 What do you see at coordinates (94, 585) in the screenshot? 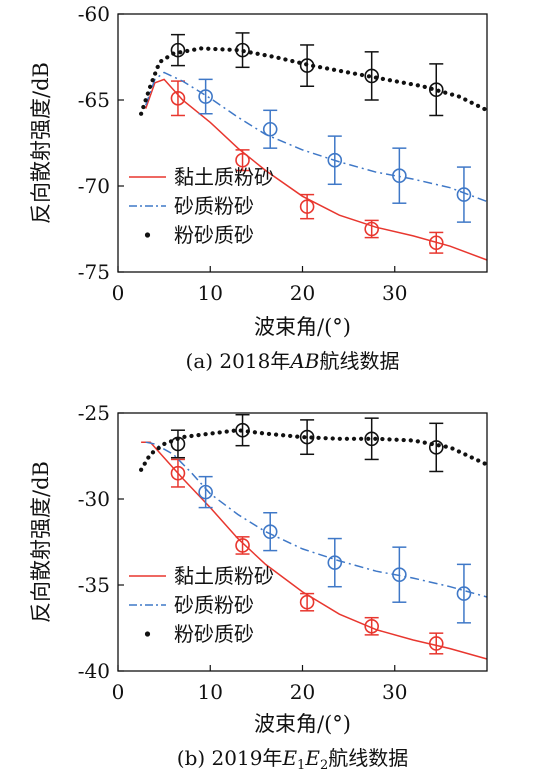
I see `panel-b-y-tick-label: -35` at bounding box center [94, 585].